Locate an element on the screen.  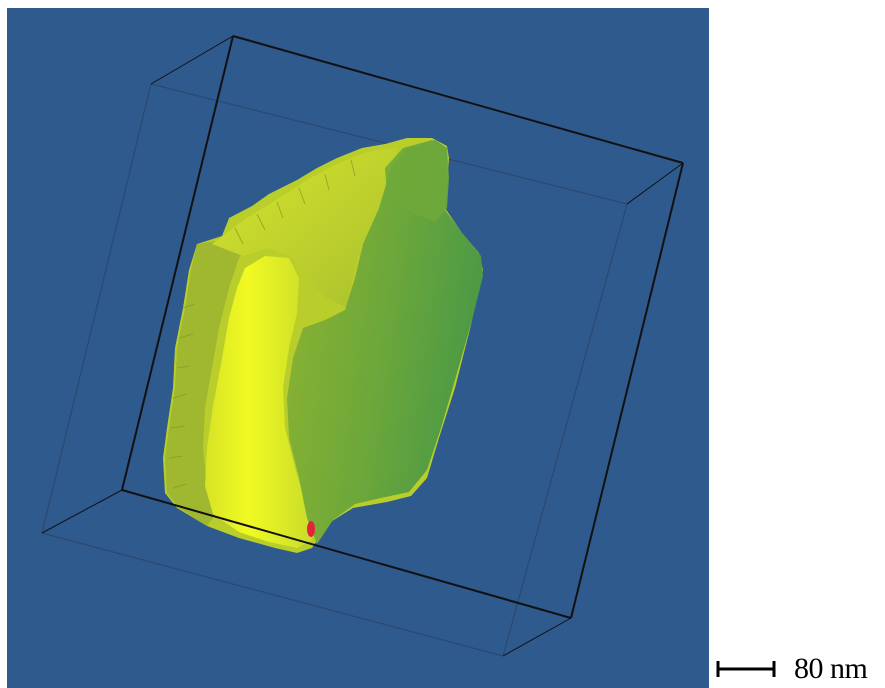
rough-edge-shadow is located at coordinates (208, 382).